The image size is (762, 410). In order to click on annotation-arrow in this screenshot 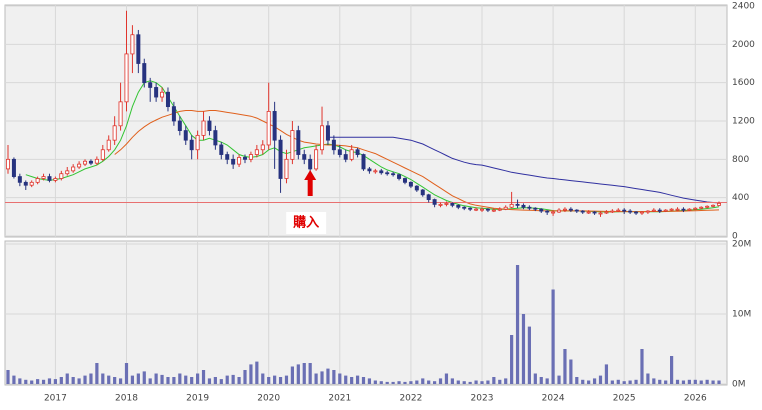, I will do `click(310, 183)`.